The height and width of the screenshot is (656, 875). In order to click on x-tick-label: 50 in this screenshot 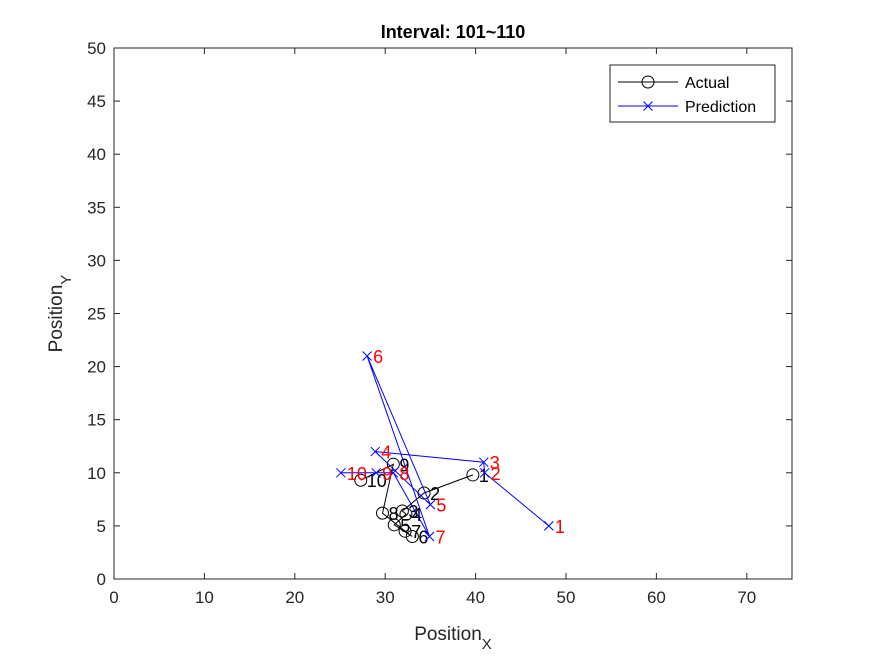, I will do `click(566, 597)`.